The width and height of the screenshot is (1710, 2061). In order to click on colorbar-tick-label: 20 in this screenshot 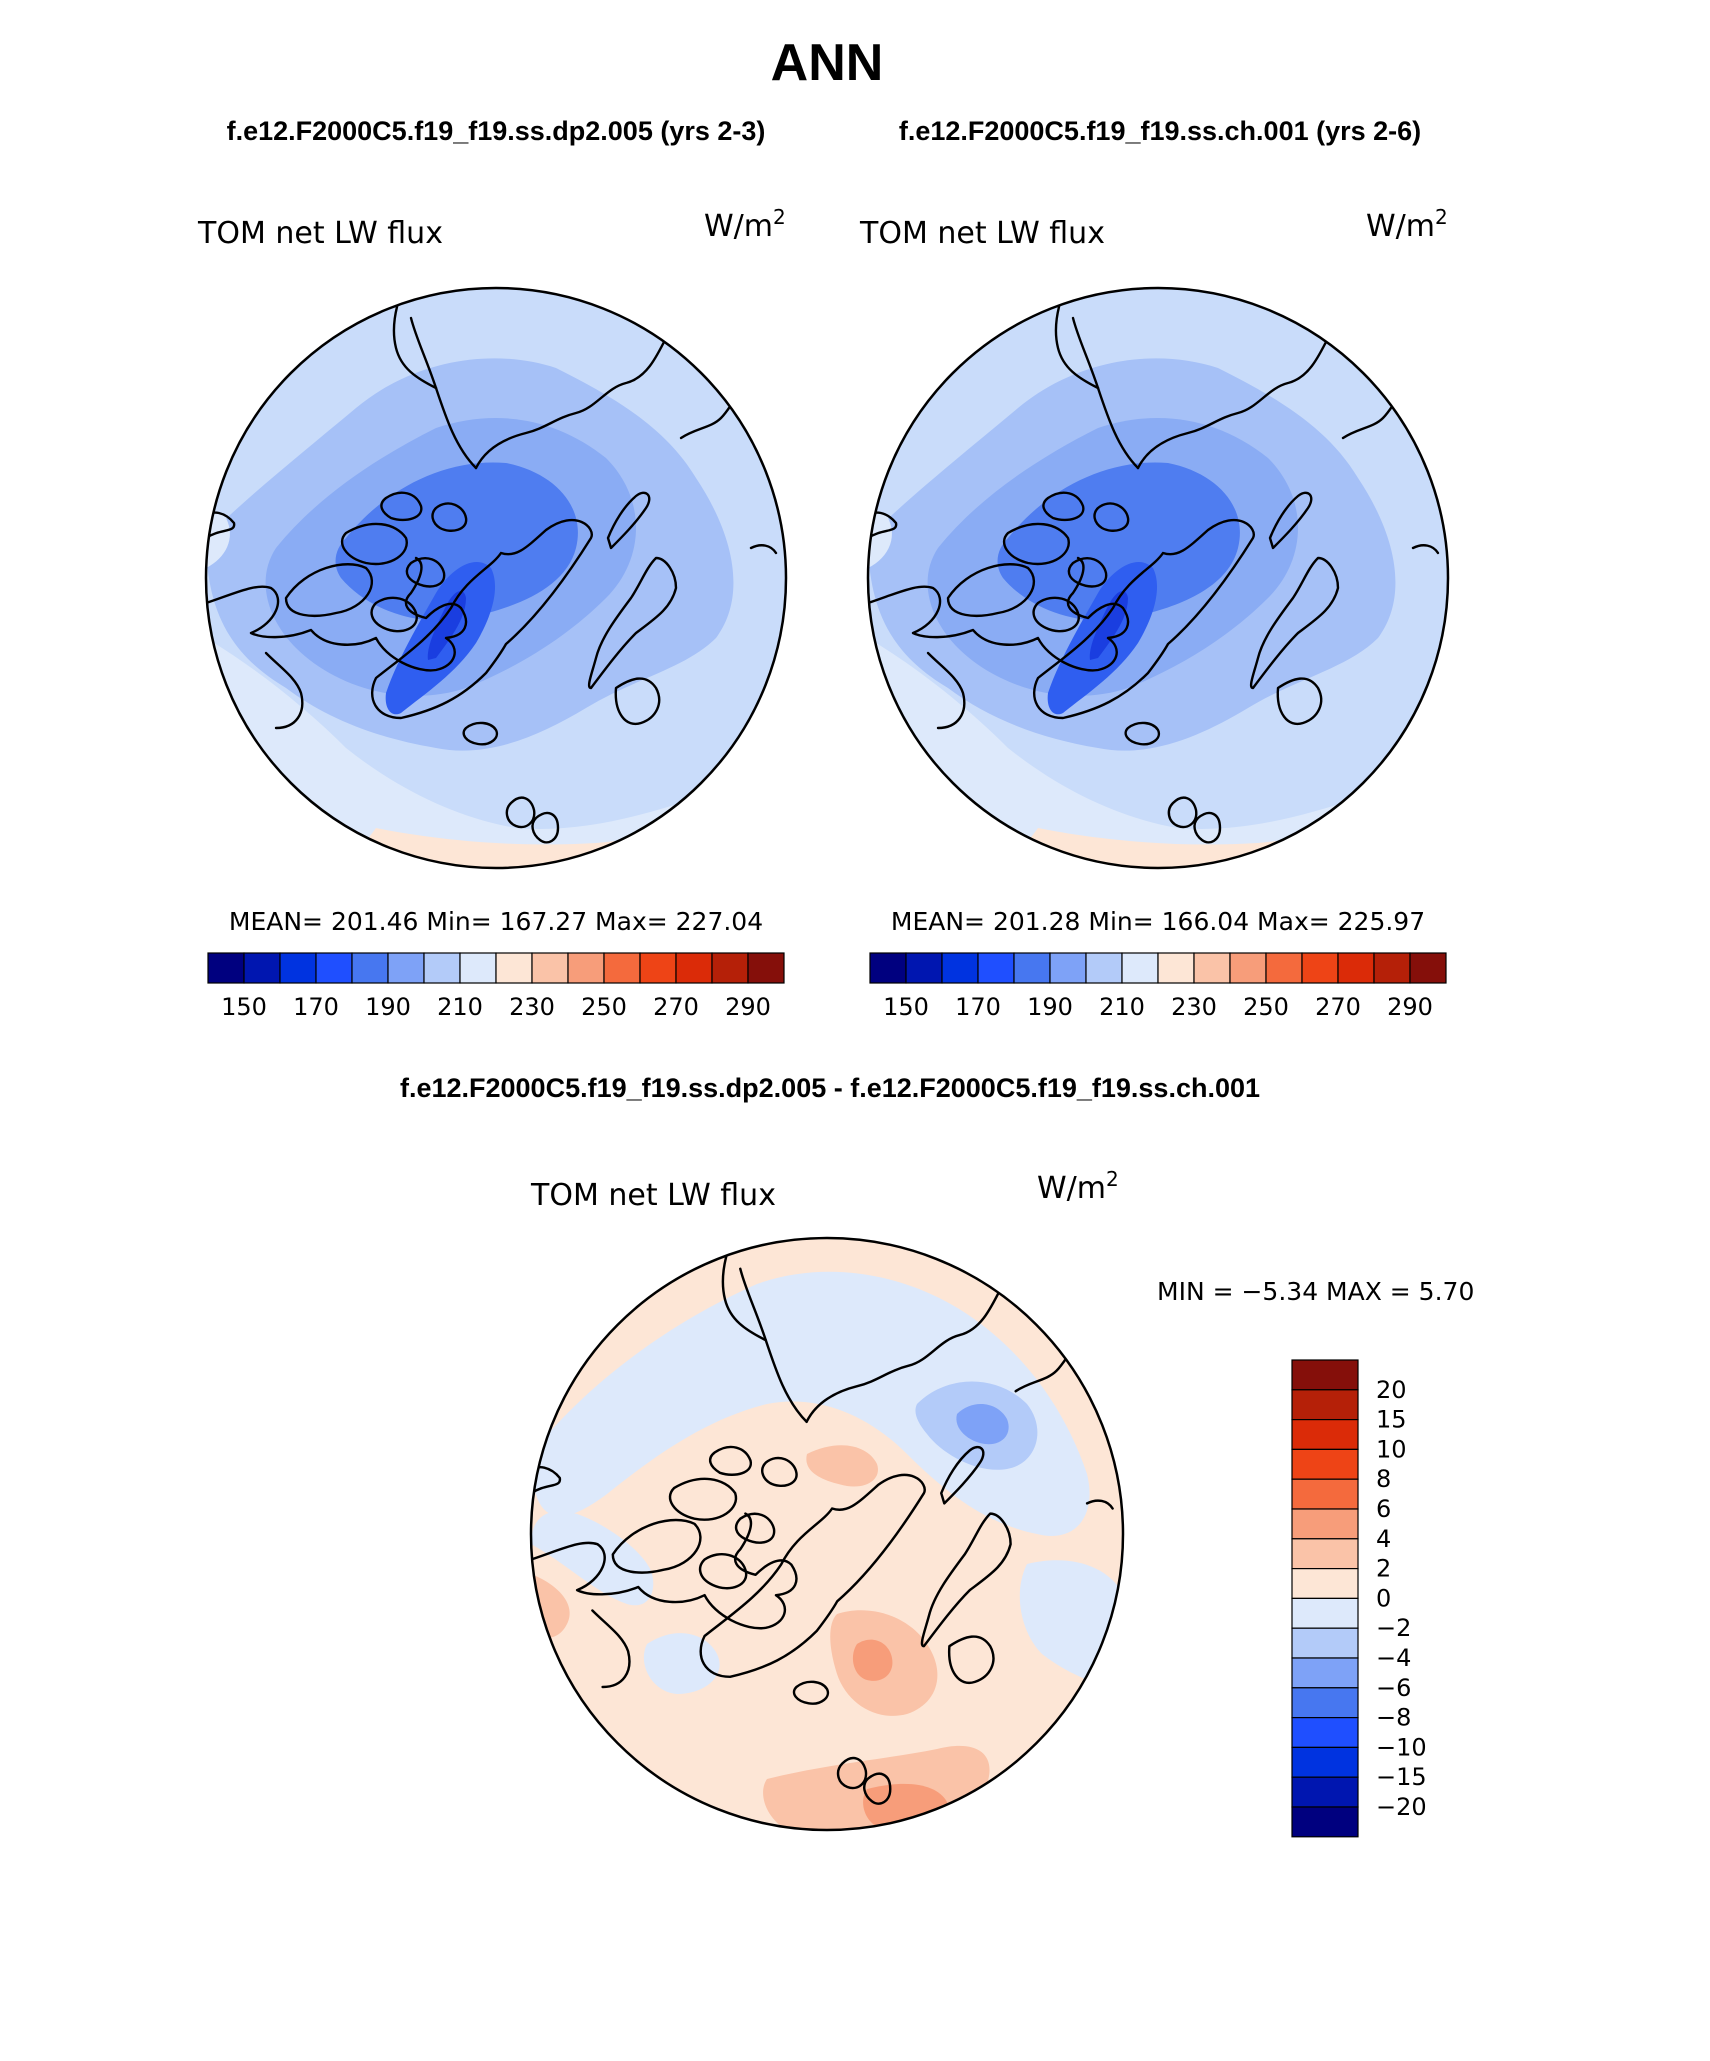, I will do `click(1391, 1390)`.